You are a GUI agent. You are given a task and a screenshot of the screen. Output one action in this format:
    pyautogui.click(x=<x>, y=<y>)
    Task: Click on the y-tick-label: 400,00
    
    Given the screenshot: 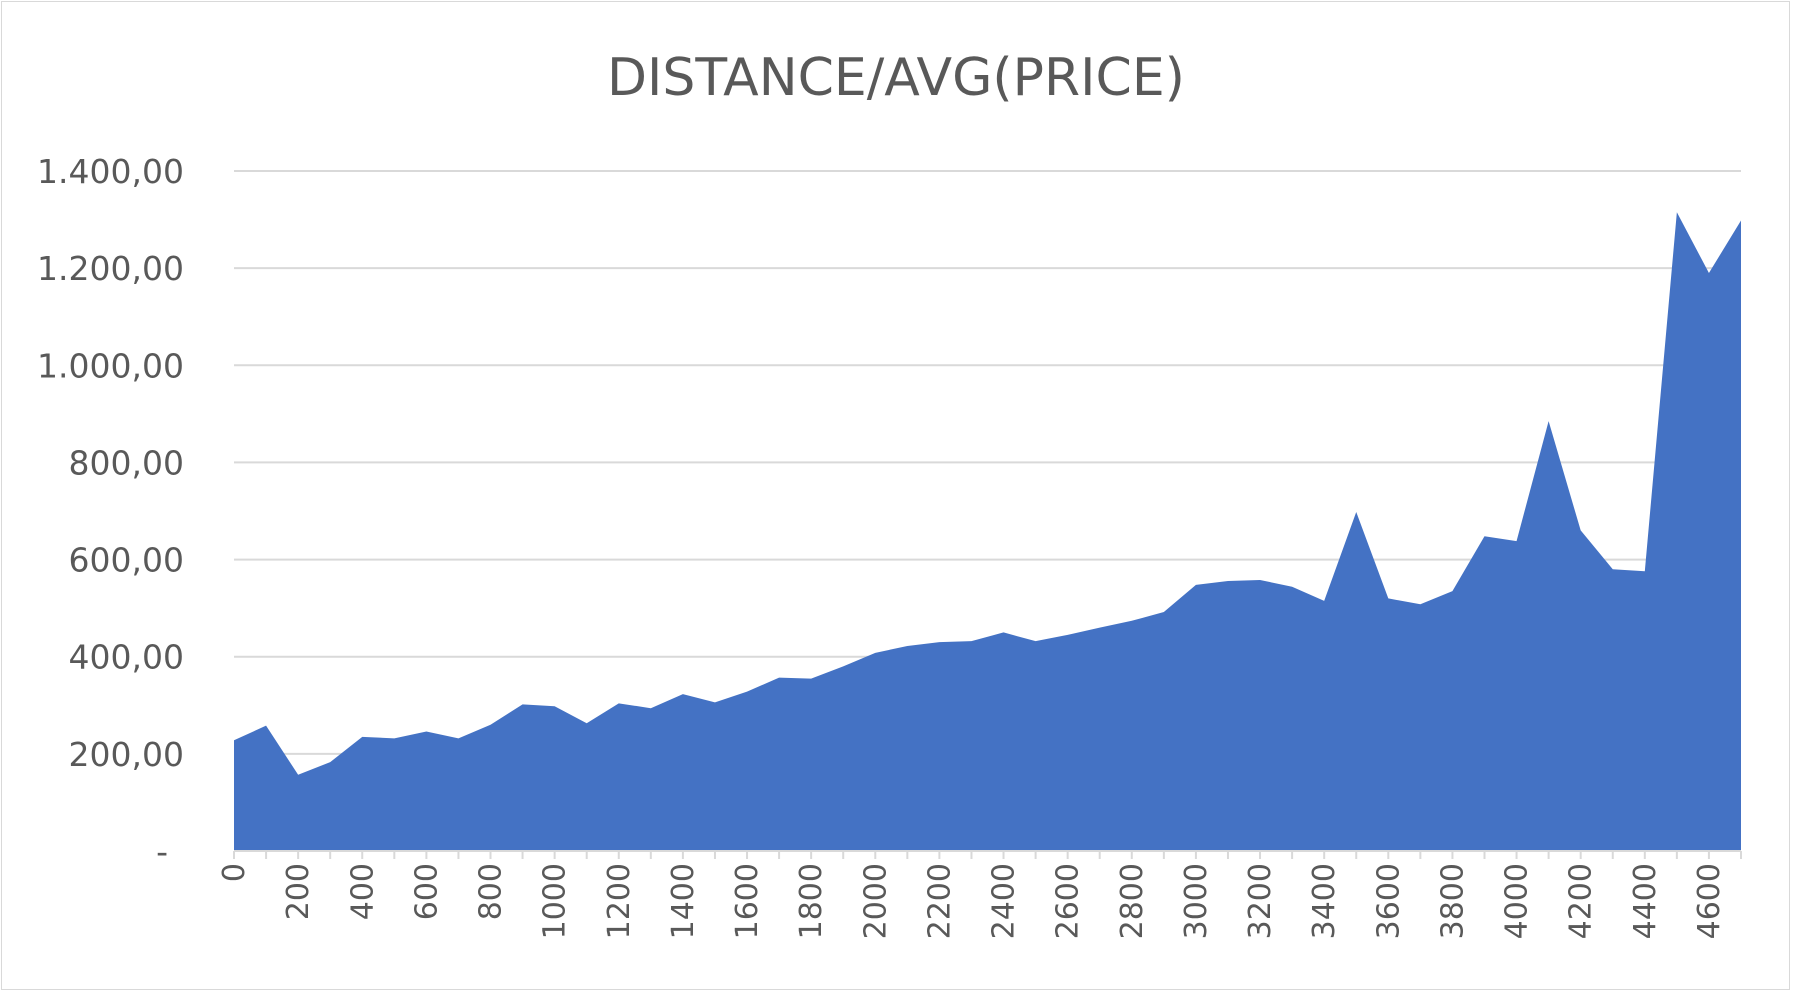 What is the action you would take?
    pyautogui.click(x=126, y=657)
    